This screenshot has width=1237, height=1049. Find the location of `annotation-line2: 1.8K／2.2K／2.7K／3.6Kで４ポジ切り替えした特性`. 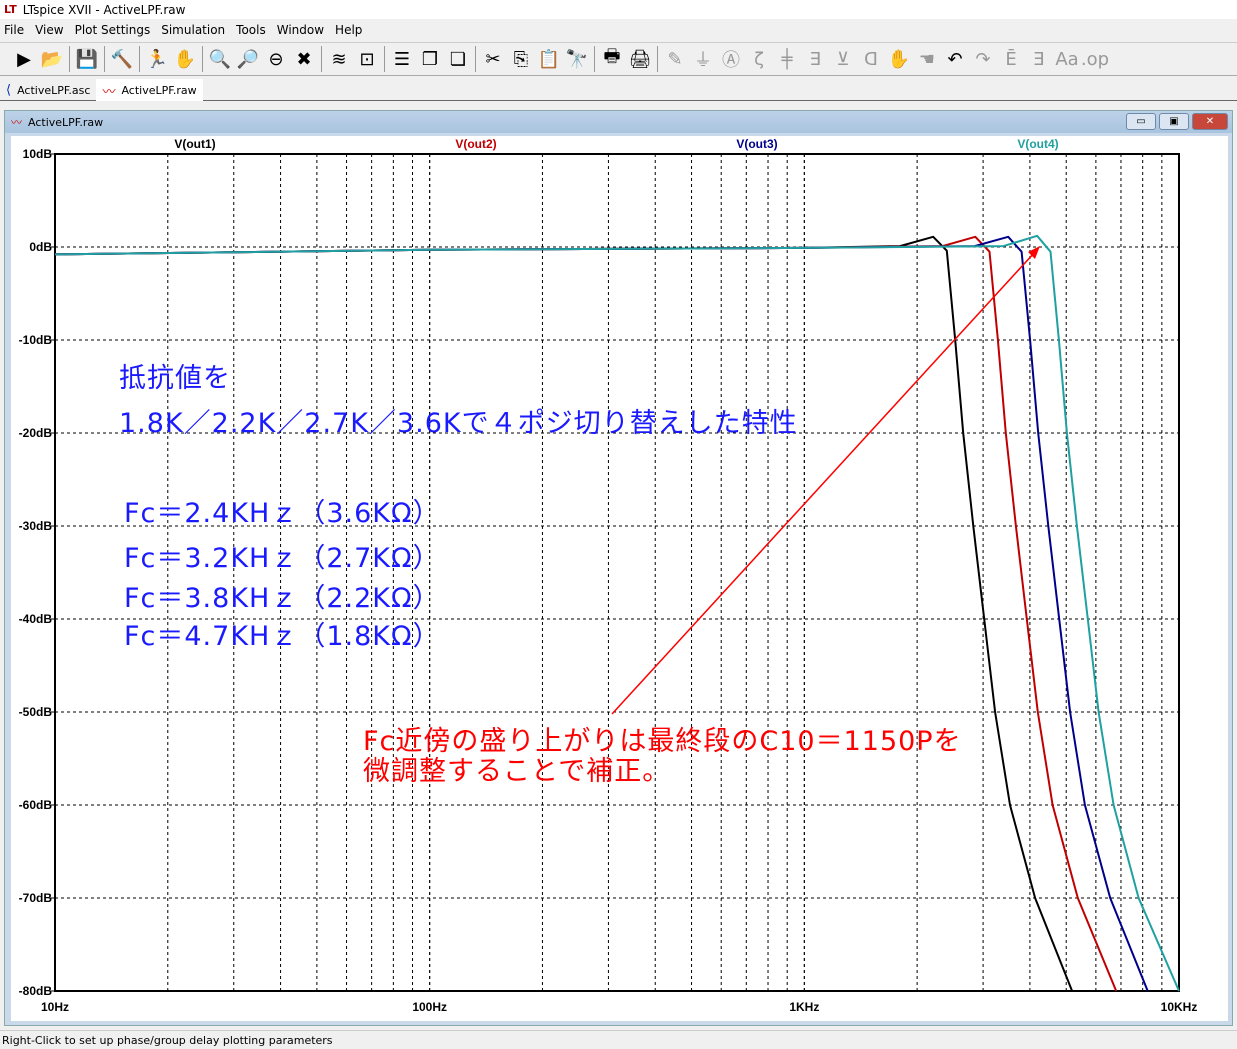

annotation-line2: 1.8K／2.2K／2.7K／3.6Kで４ポジ切り替えした特性 is located at coordinates (458, 423).